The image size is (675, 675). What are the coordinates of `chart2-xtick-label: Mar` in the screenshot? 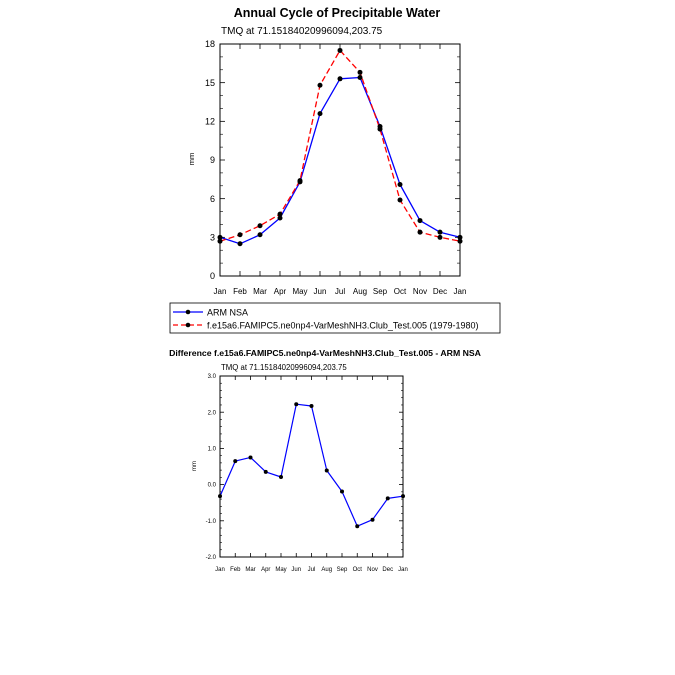 It's located at (250, 570).